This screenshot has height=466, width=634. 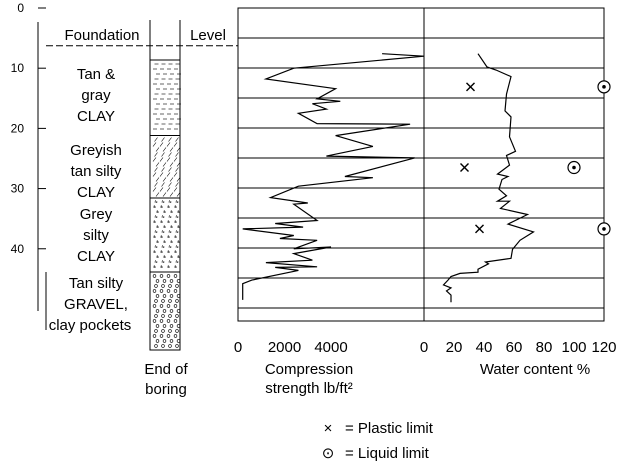 I want to click on water-tick-label: 120, so click(x=603, y=347).